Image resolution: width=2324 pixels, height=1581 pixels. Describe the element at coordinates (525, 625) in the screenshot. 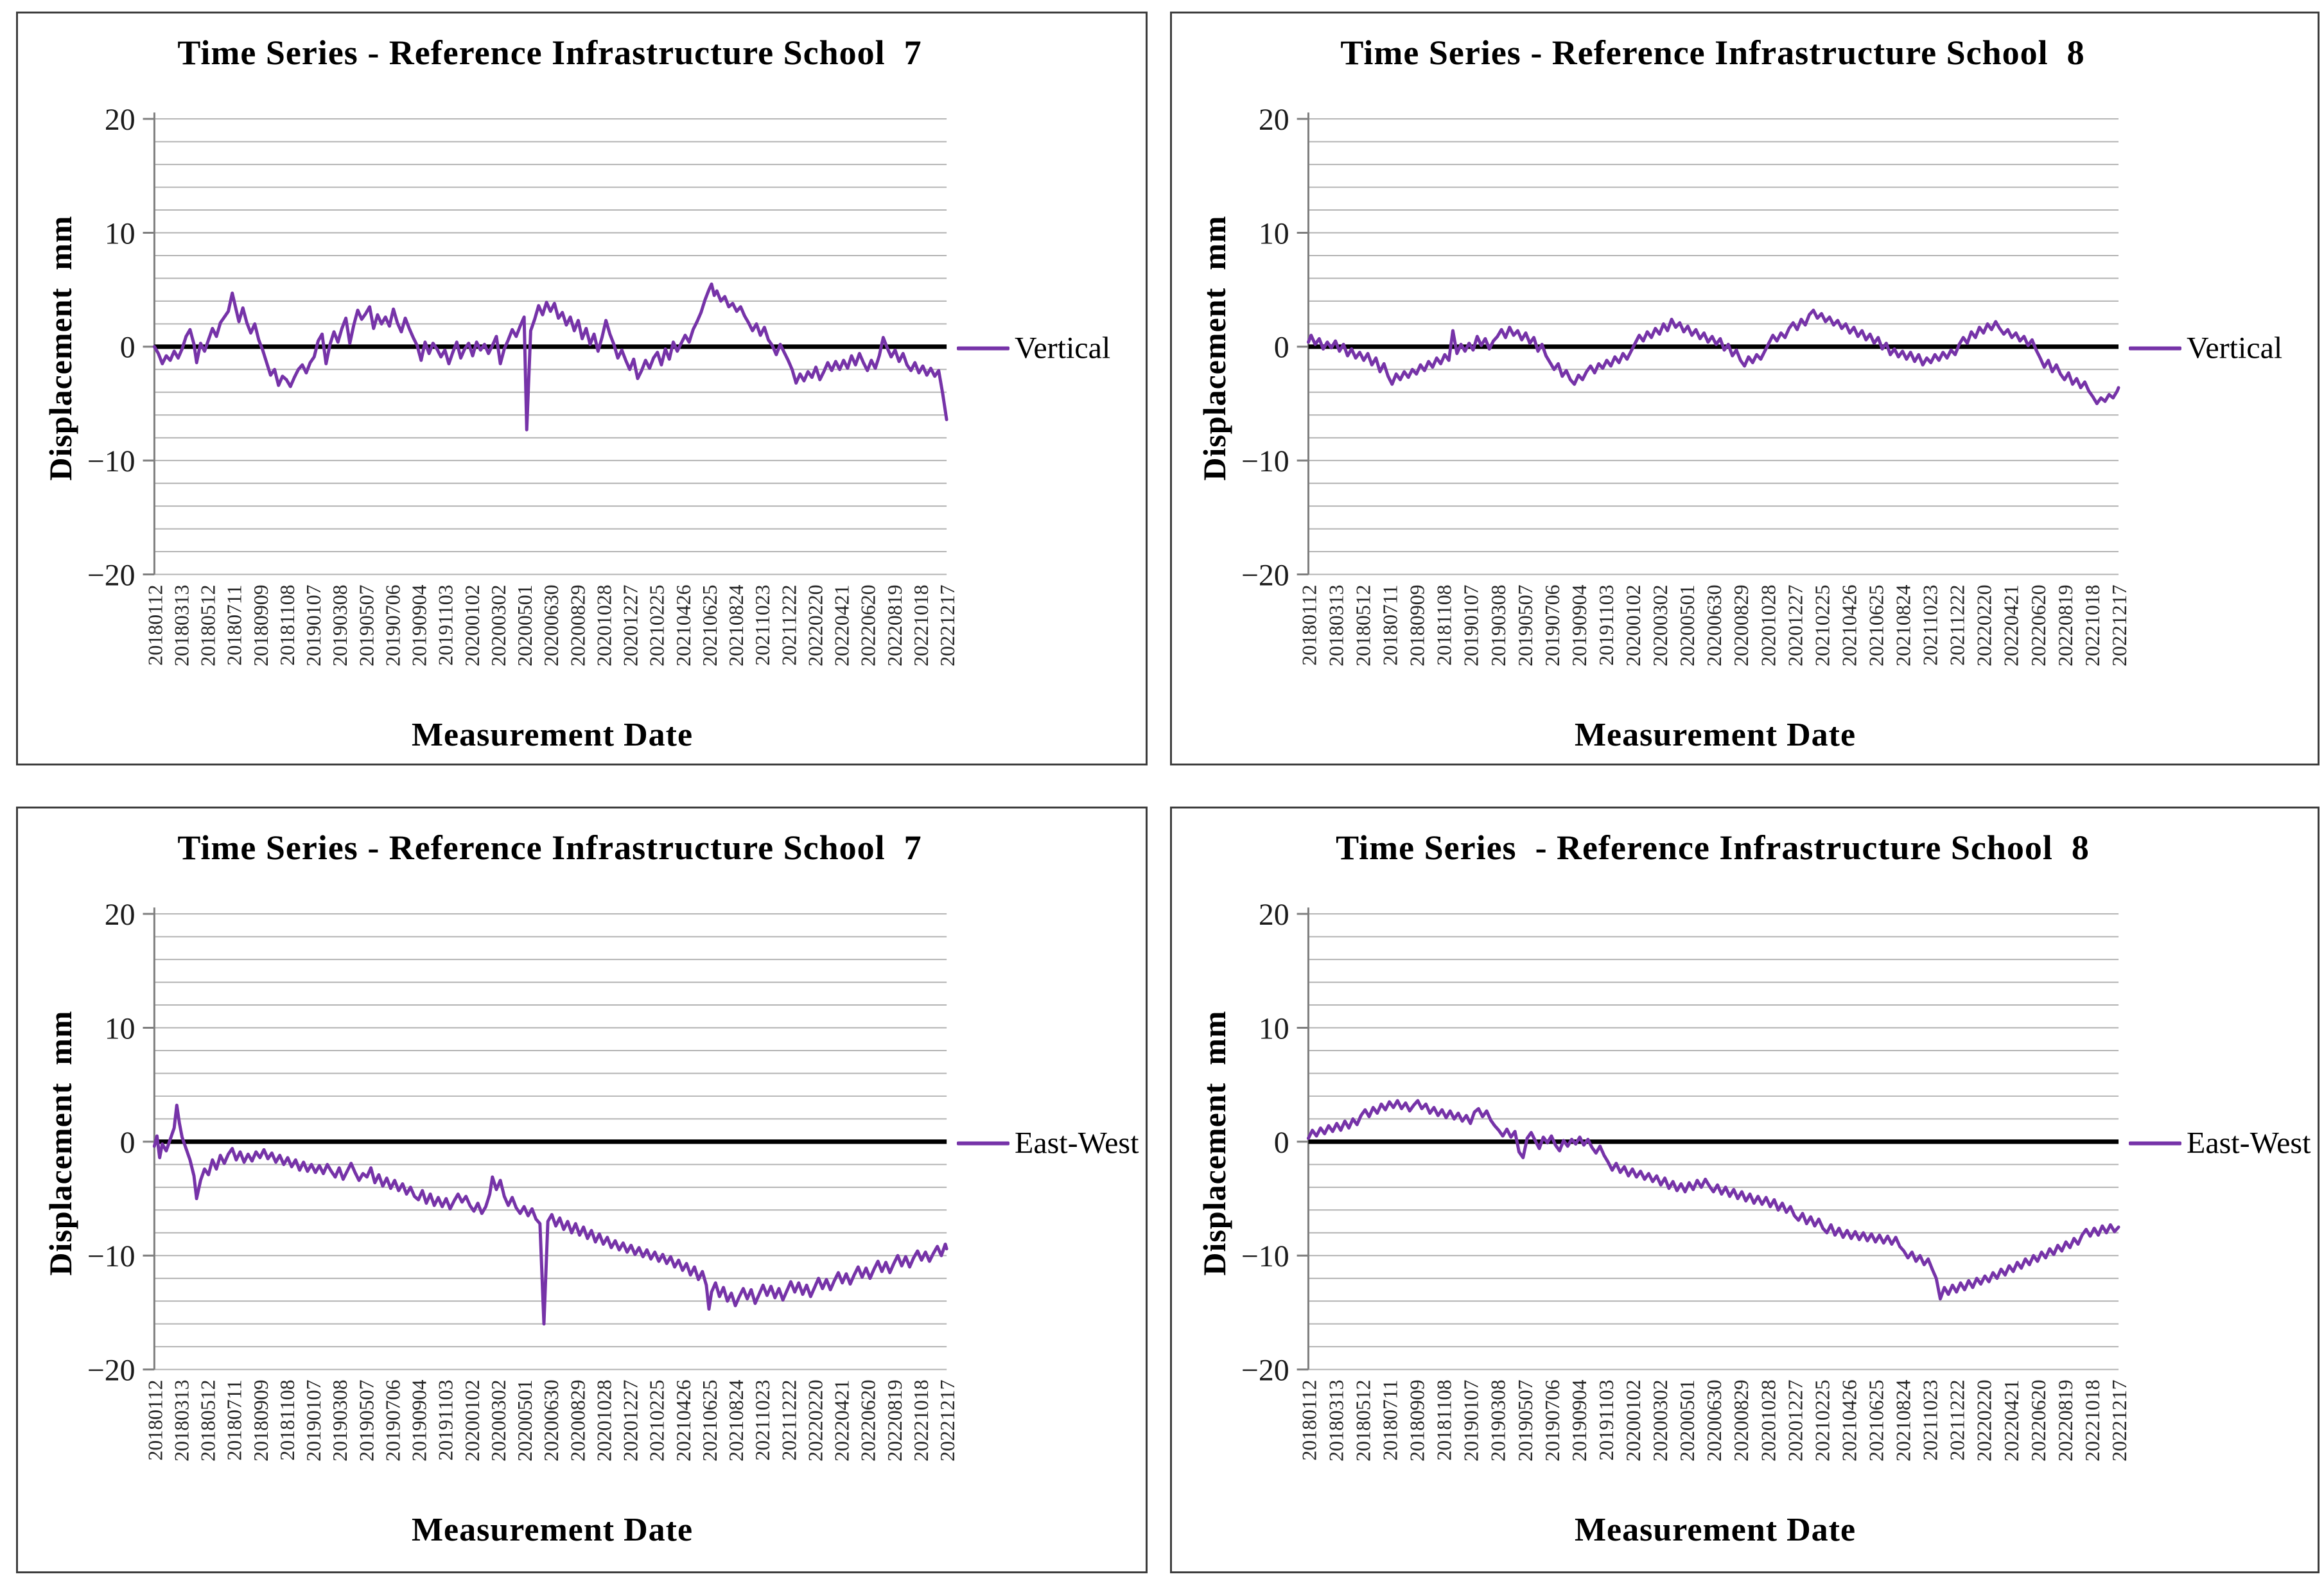

I see `svg-text: 20200501` at that location.